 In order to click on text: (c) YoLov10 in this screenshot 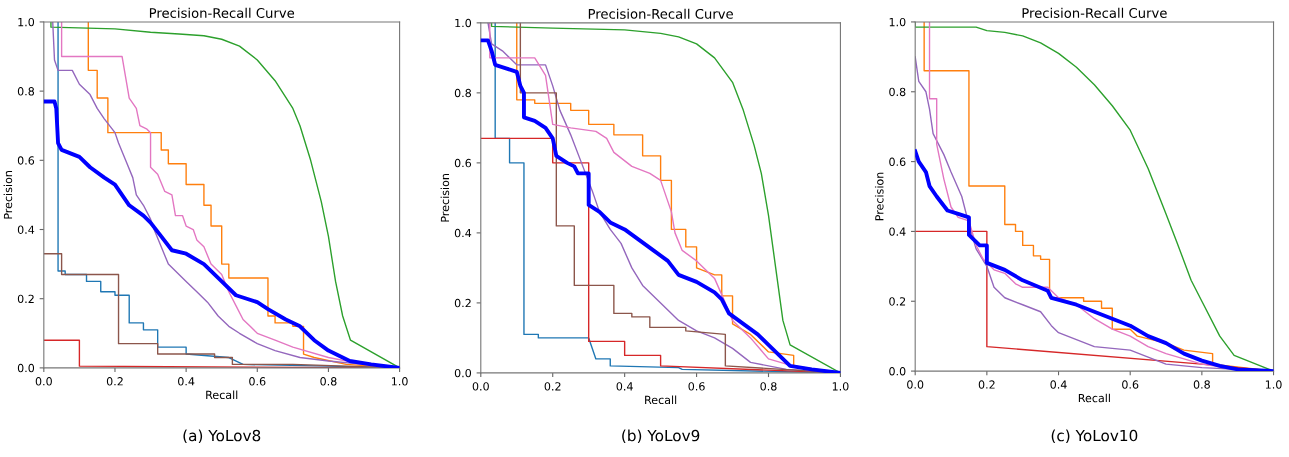, I will do `click(1094, 436)`.